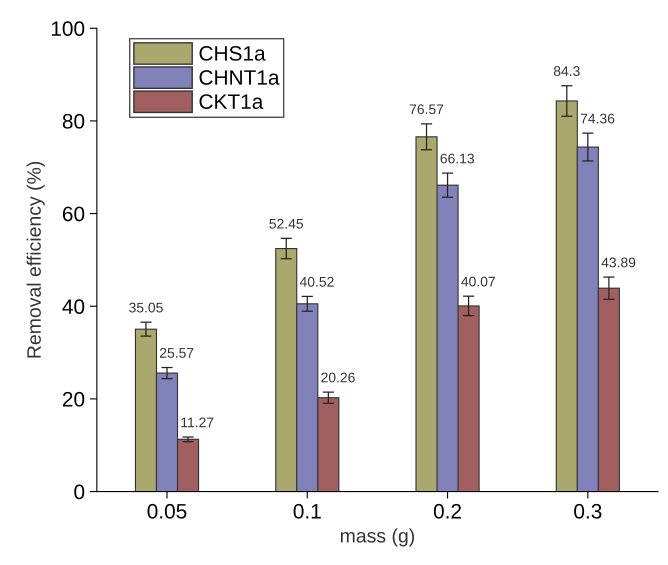 Image resolution: width=668 pixels, height=565 pixels. What do you see at coordinates (286, 223) in the screenshot?
I see `data-label: 52.45` at bounding box center [286, 223].